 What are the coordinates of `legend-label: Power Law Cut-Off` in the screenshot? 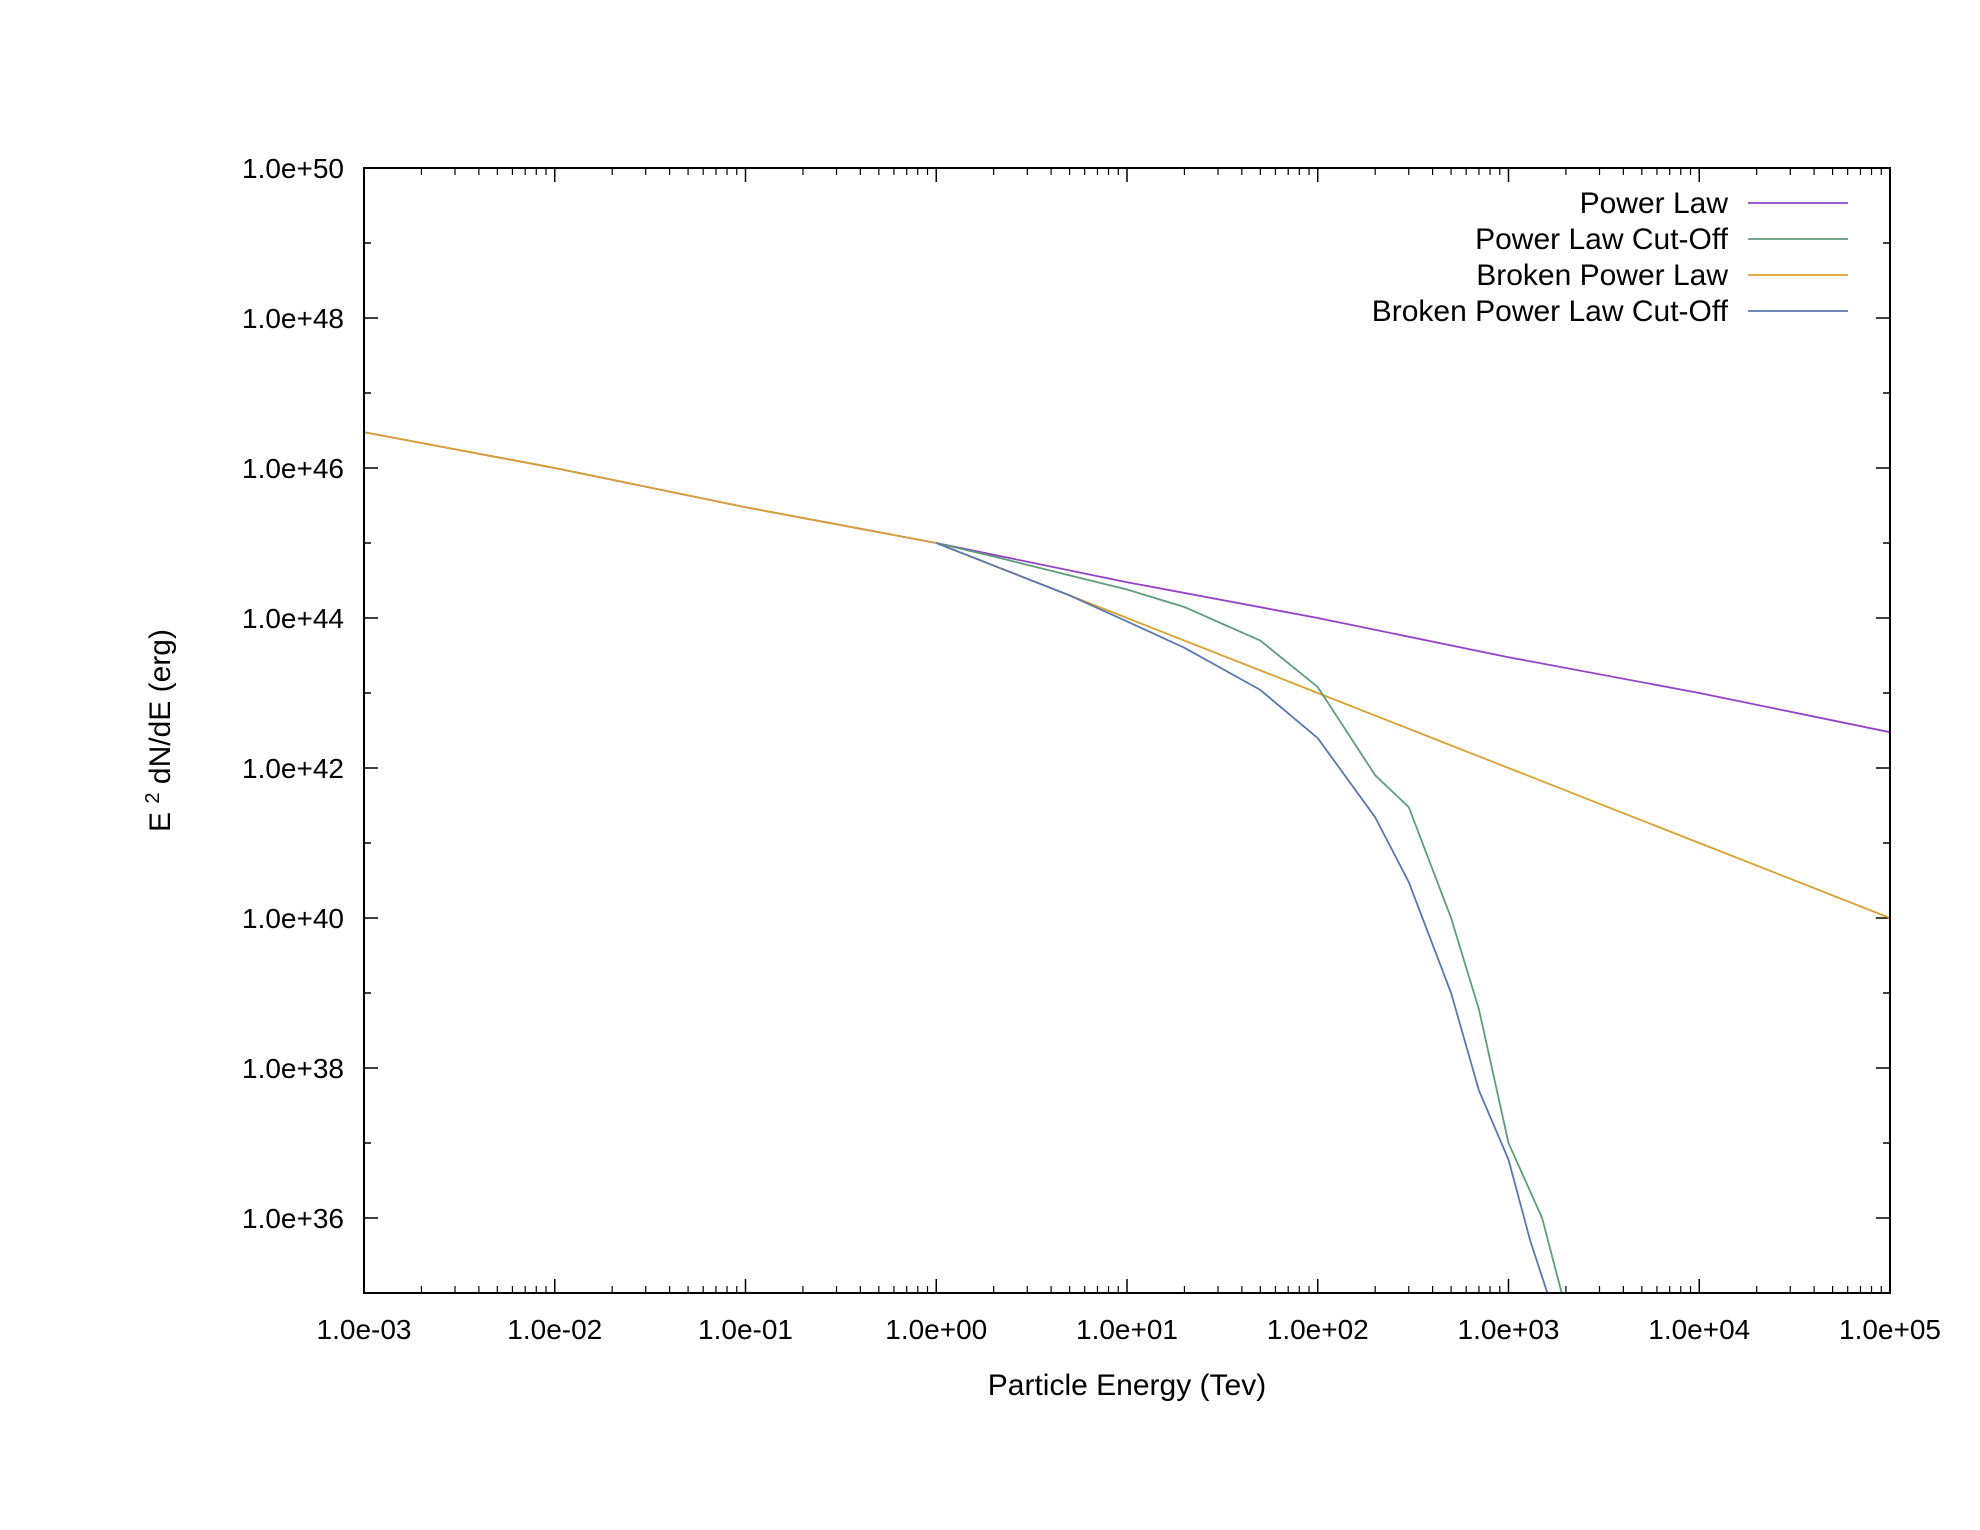 It's located at (1602, 239).